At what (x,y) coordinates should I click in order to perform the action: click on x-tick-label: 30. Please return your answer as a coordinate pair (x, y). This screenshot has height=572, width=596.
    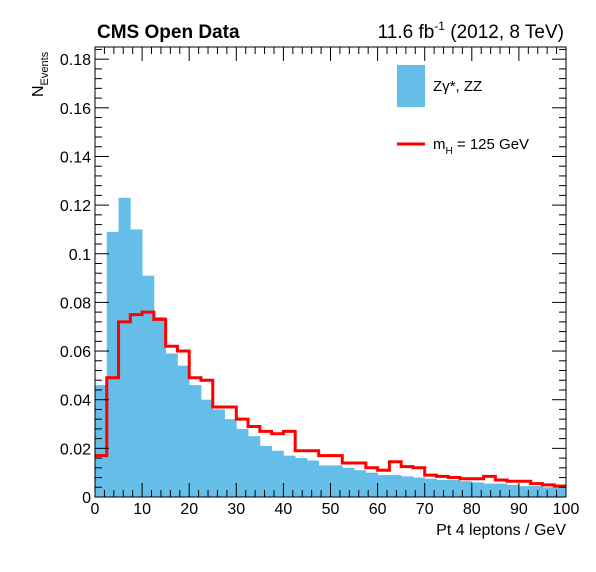
    Looking at the image, I should click on (236, 509).